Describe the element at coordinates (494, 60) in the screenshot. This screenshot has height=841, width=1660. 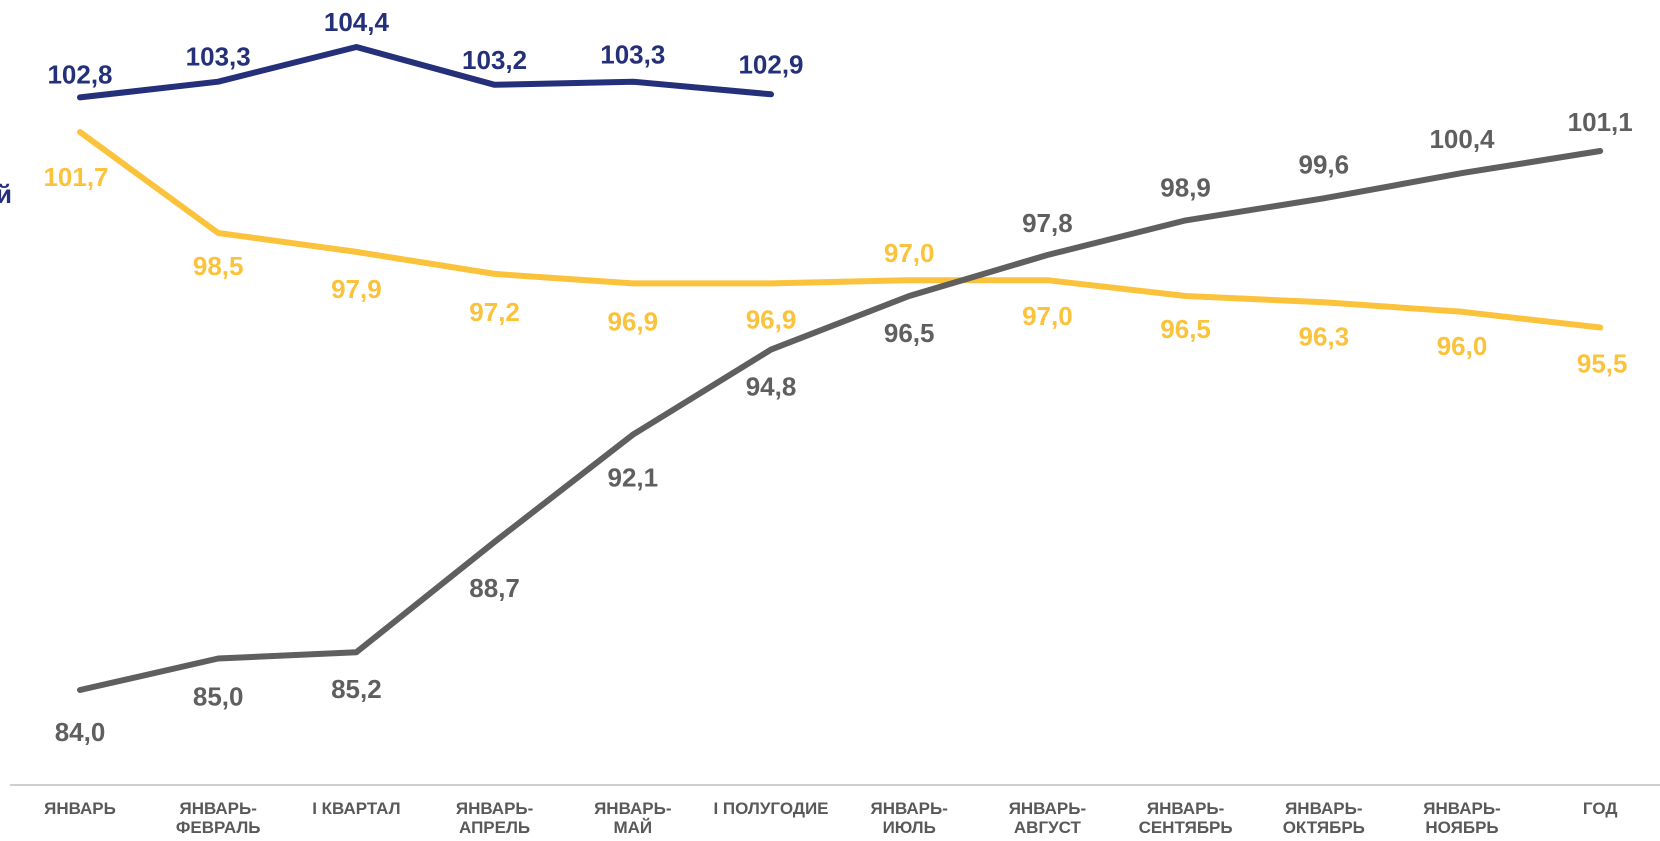
I see `series-blue-data-label: 103,2` at that location.